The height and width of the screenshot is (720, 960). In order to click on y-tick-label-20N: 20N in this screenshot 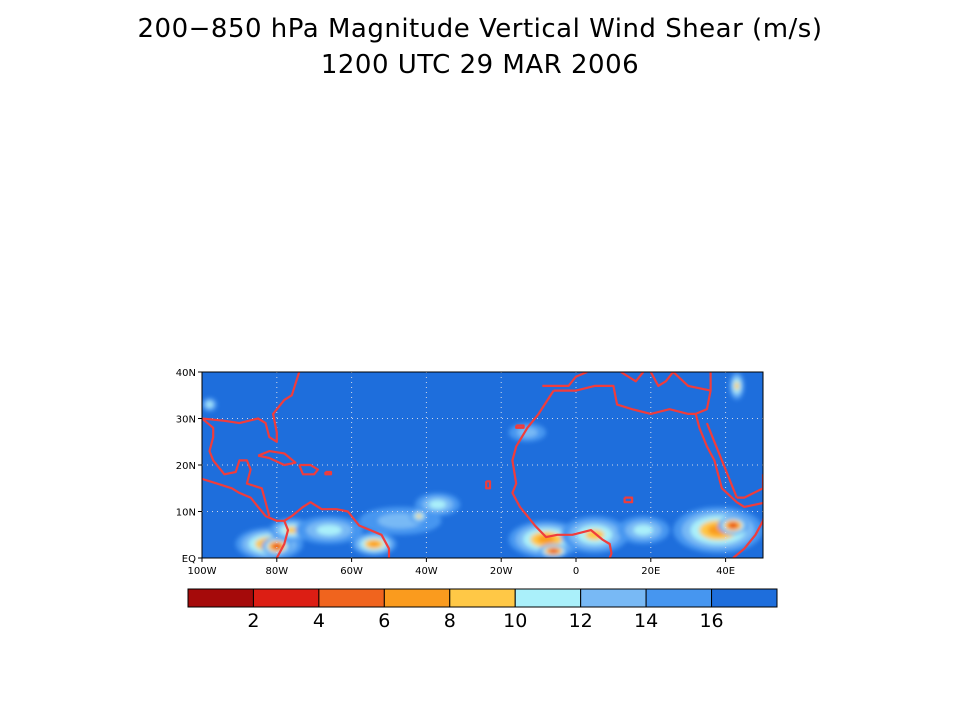, I will do `click(186, 466)`.